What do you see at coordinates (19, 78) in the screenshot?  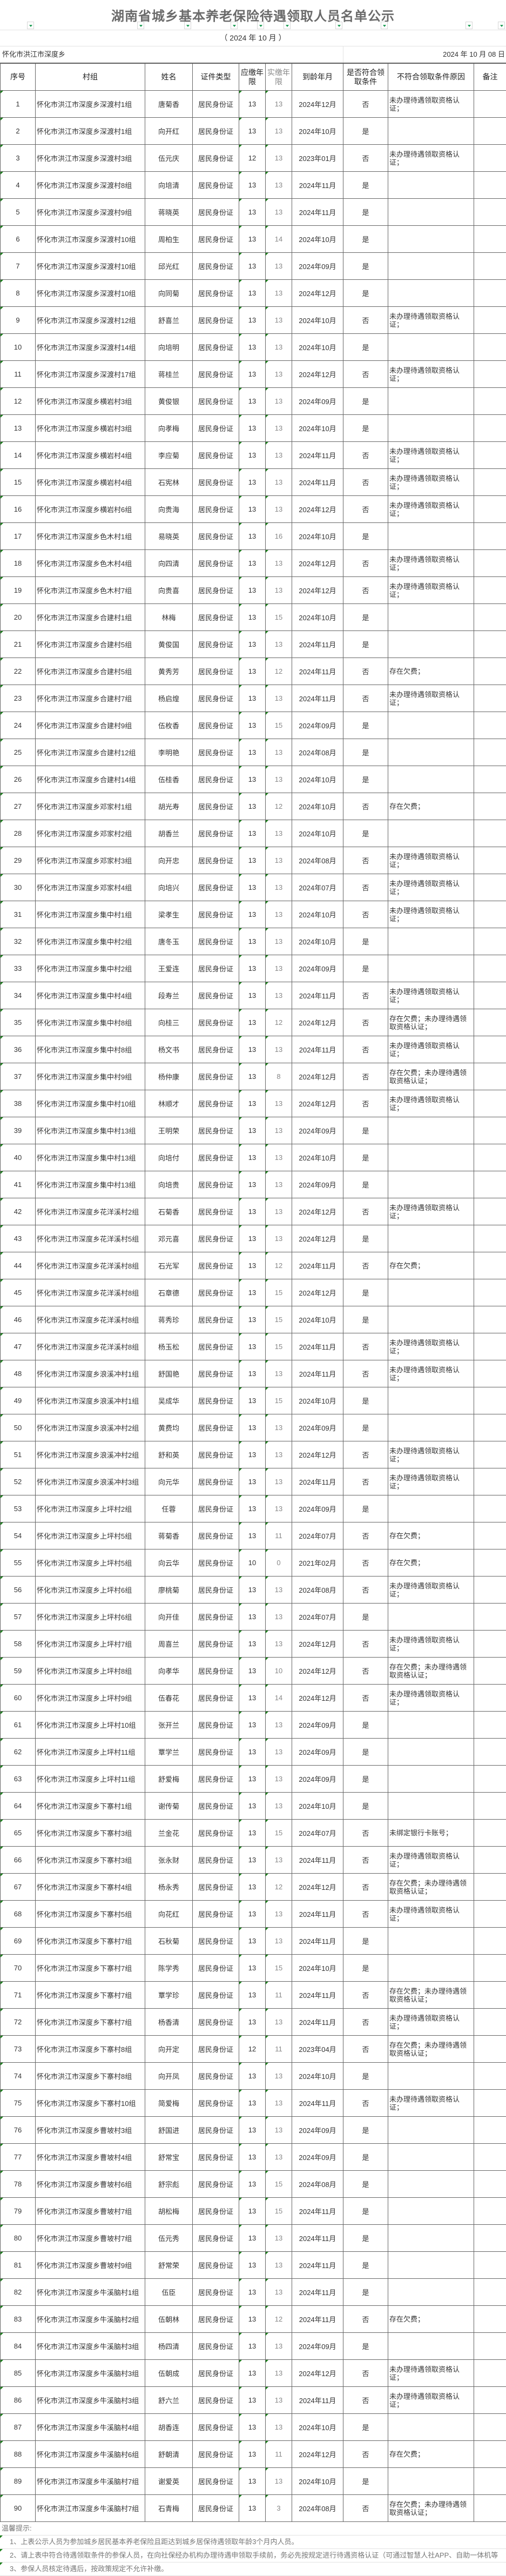 I see `header-seq: 序号` at bounding box center [19, 78].